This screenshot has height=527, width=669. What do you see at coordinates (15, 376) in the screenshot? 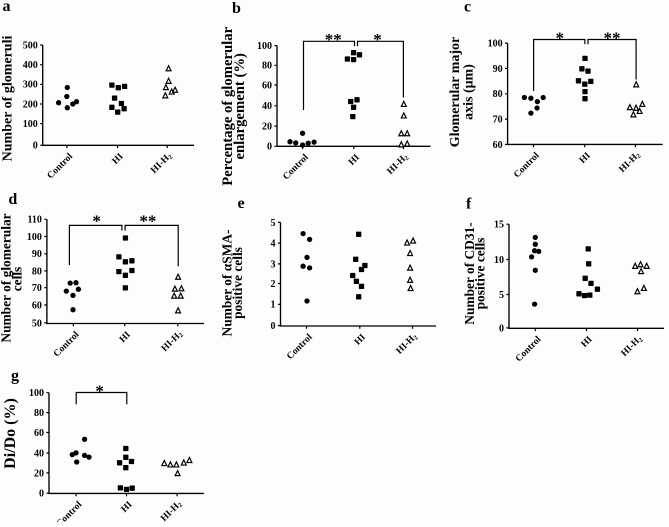
I see `svg-text: g` at bounding box center [15, 376].